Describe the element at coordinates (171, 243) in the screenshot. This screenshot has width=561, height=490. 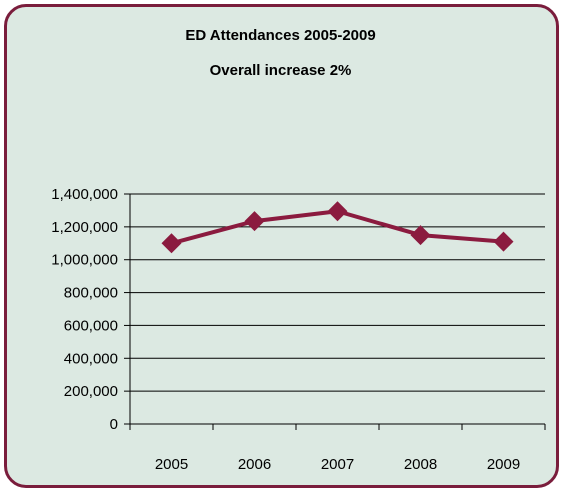
I see `data-point-2005` at that location.